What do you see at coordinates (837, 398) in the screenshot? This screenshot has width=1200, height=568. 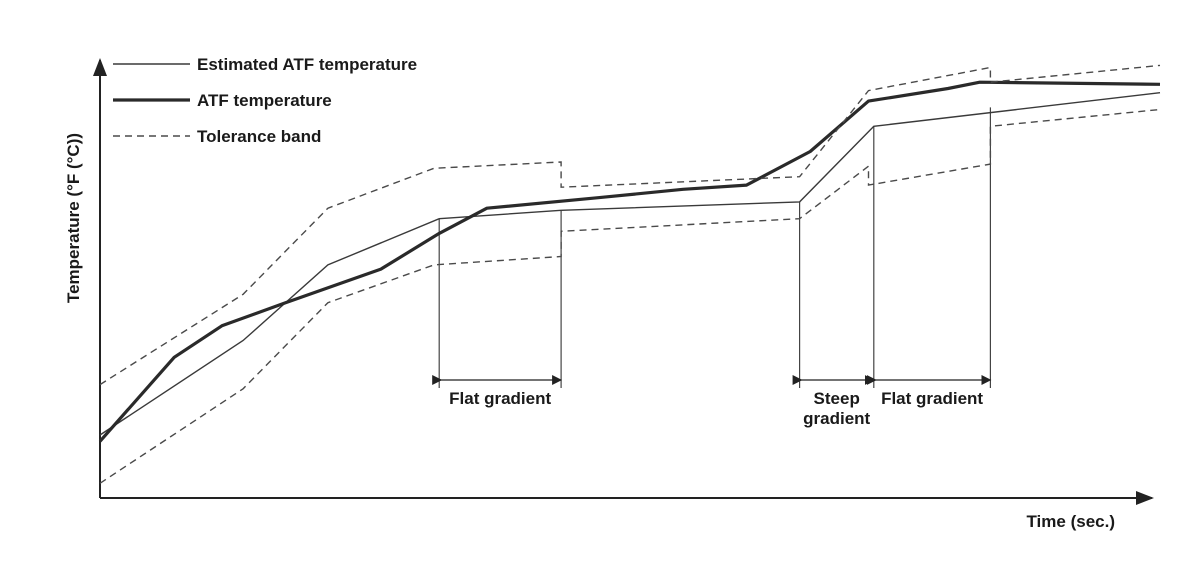 I see `annotation-label-line: Steep` at bounding box center [837, 398].